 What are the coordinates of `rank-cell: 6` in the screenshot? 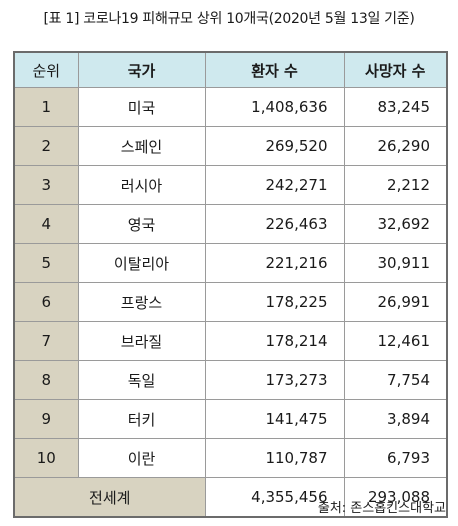 It's located at (46, 302).